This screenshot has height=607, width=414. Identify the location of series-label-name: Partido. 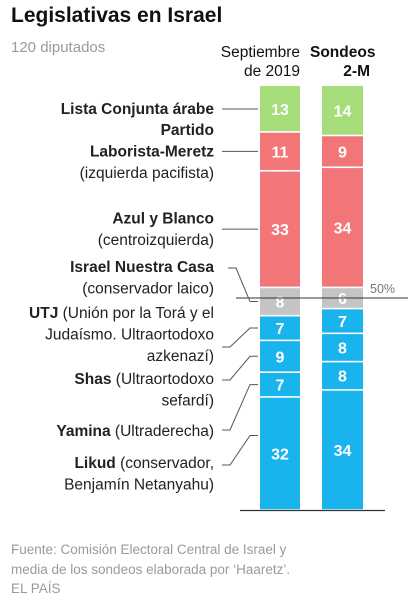
(187, 130).